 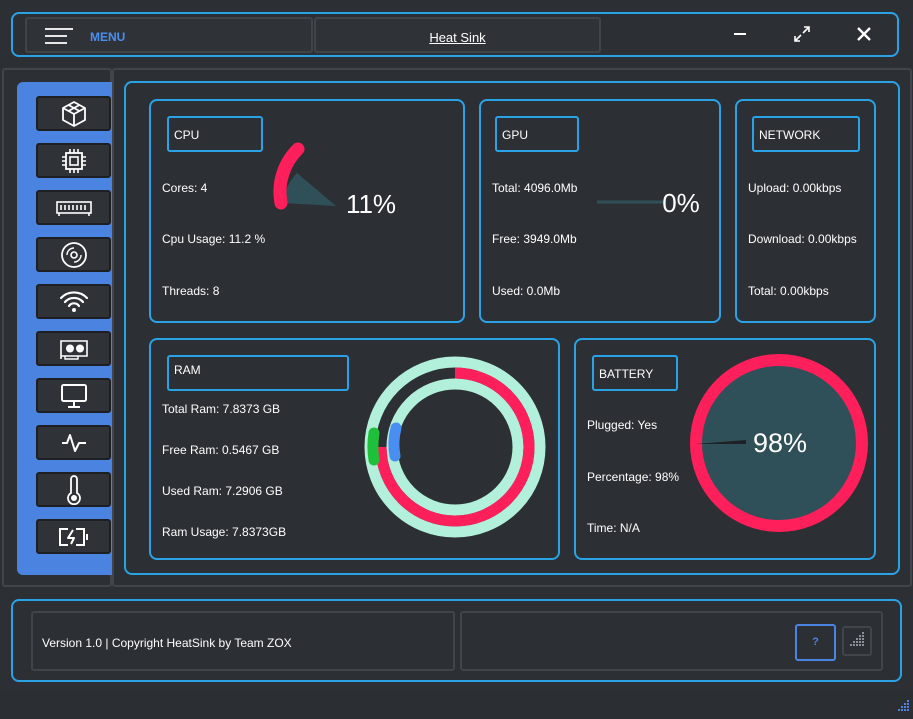 What do you see at coordinates (648, 203) in the screenshot?
I see `gpu-gauge: 0%` at bounding box center [648, 203].